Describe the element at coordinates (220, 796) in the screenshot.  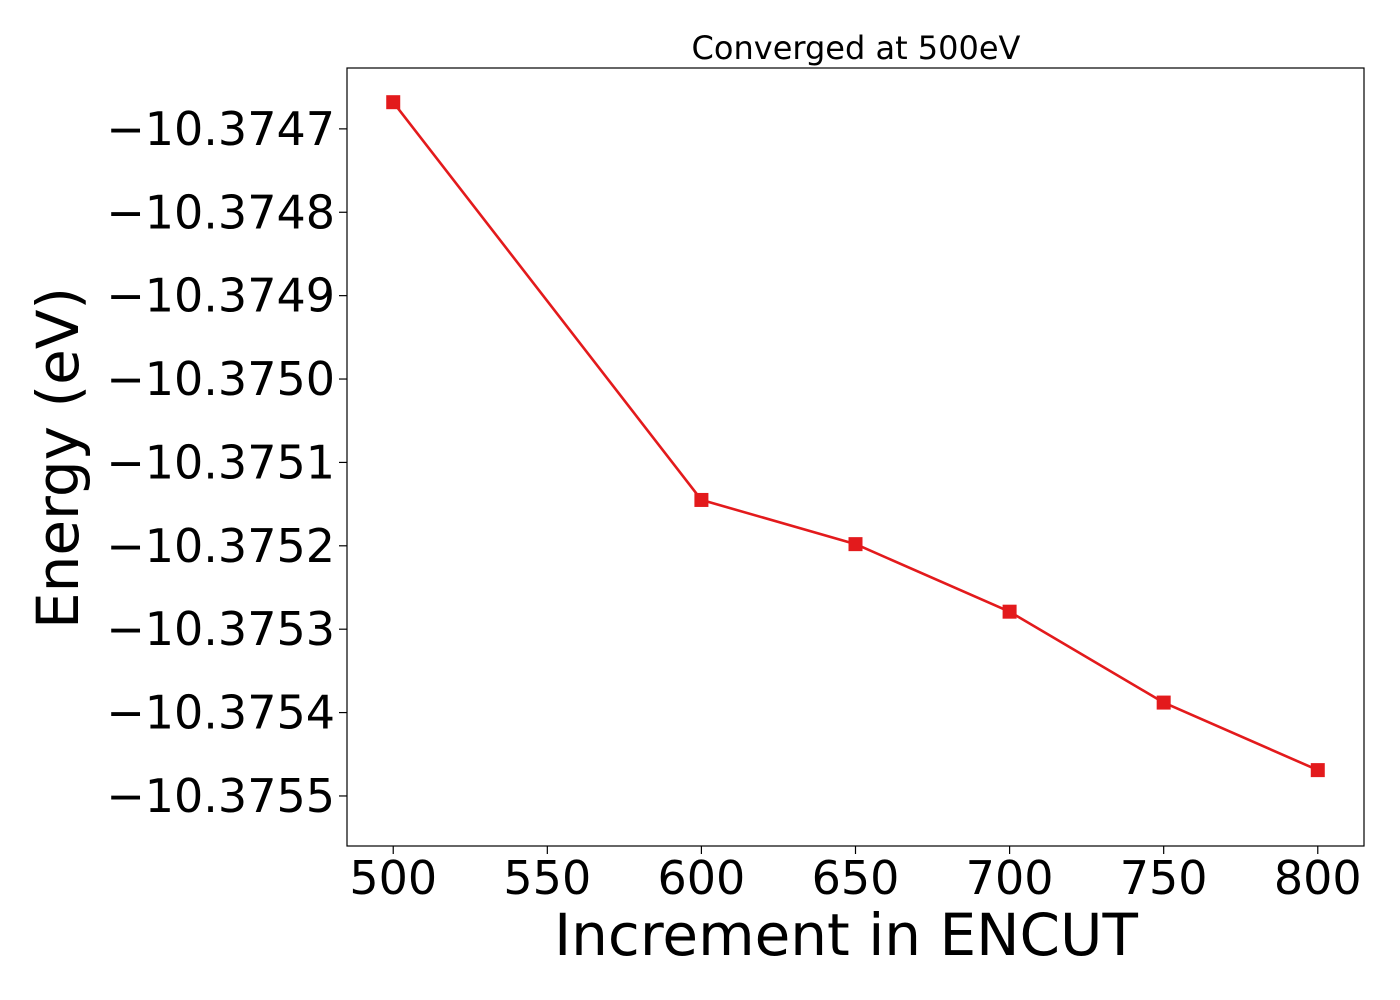
I see `y-tick-label: −10.3755` at that location.